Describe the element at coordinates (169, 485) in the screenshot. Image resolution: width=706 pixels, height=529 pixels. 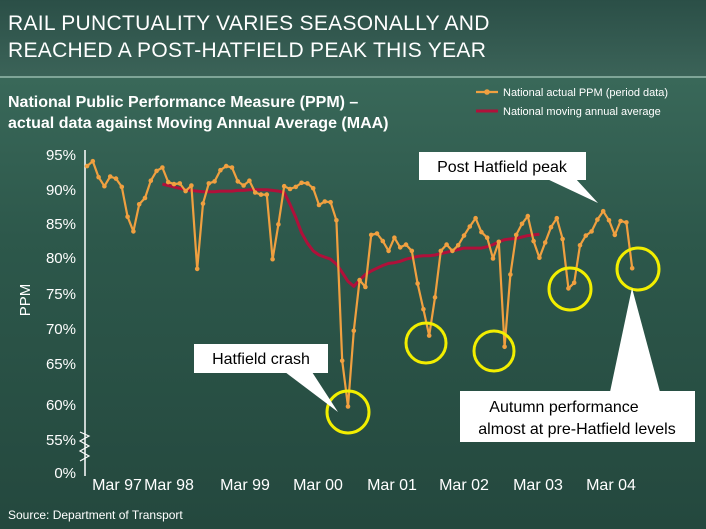
I see `x-tick-label: Mar 98` at that location.